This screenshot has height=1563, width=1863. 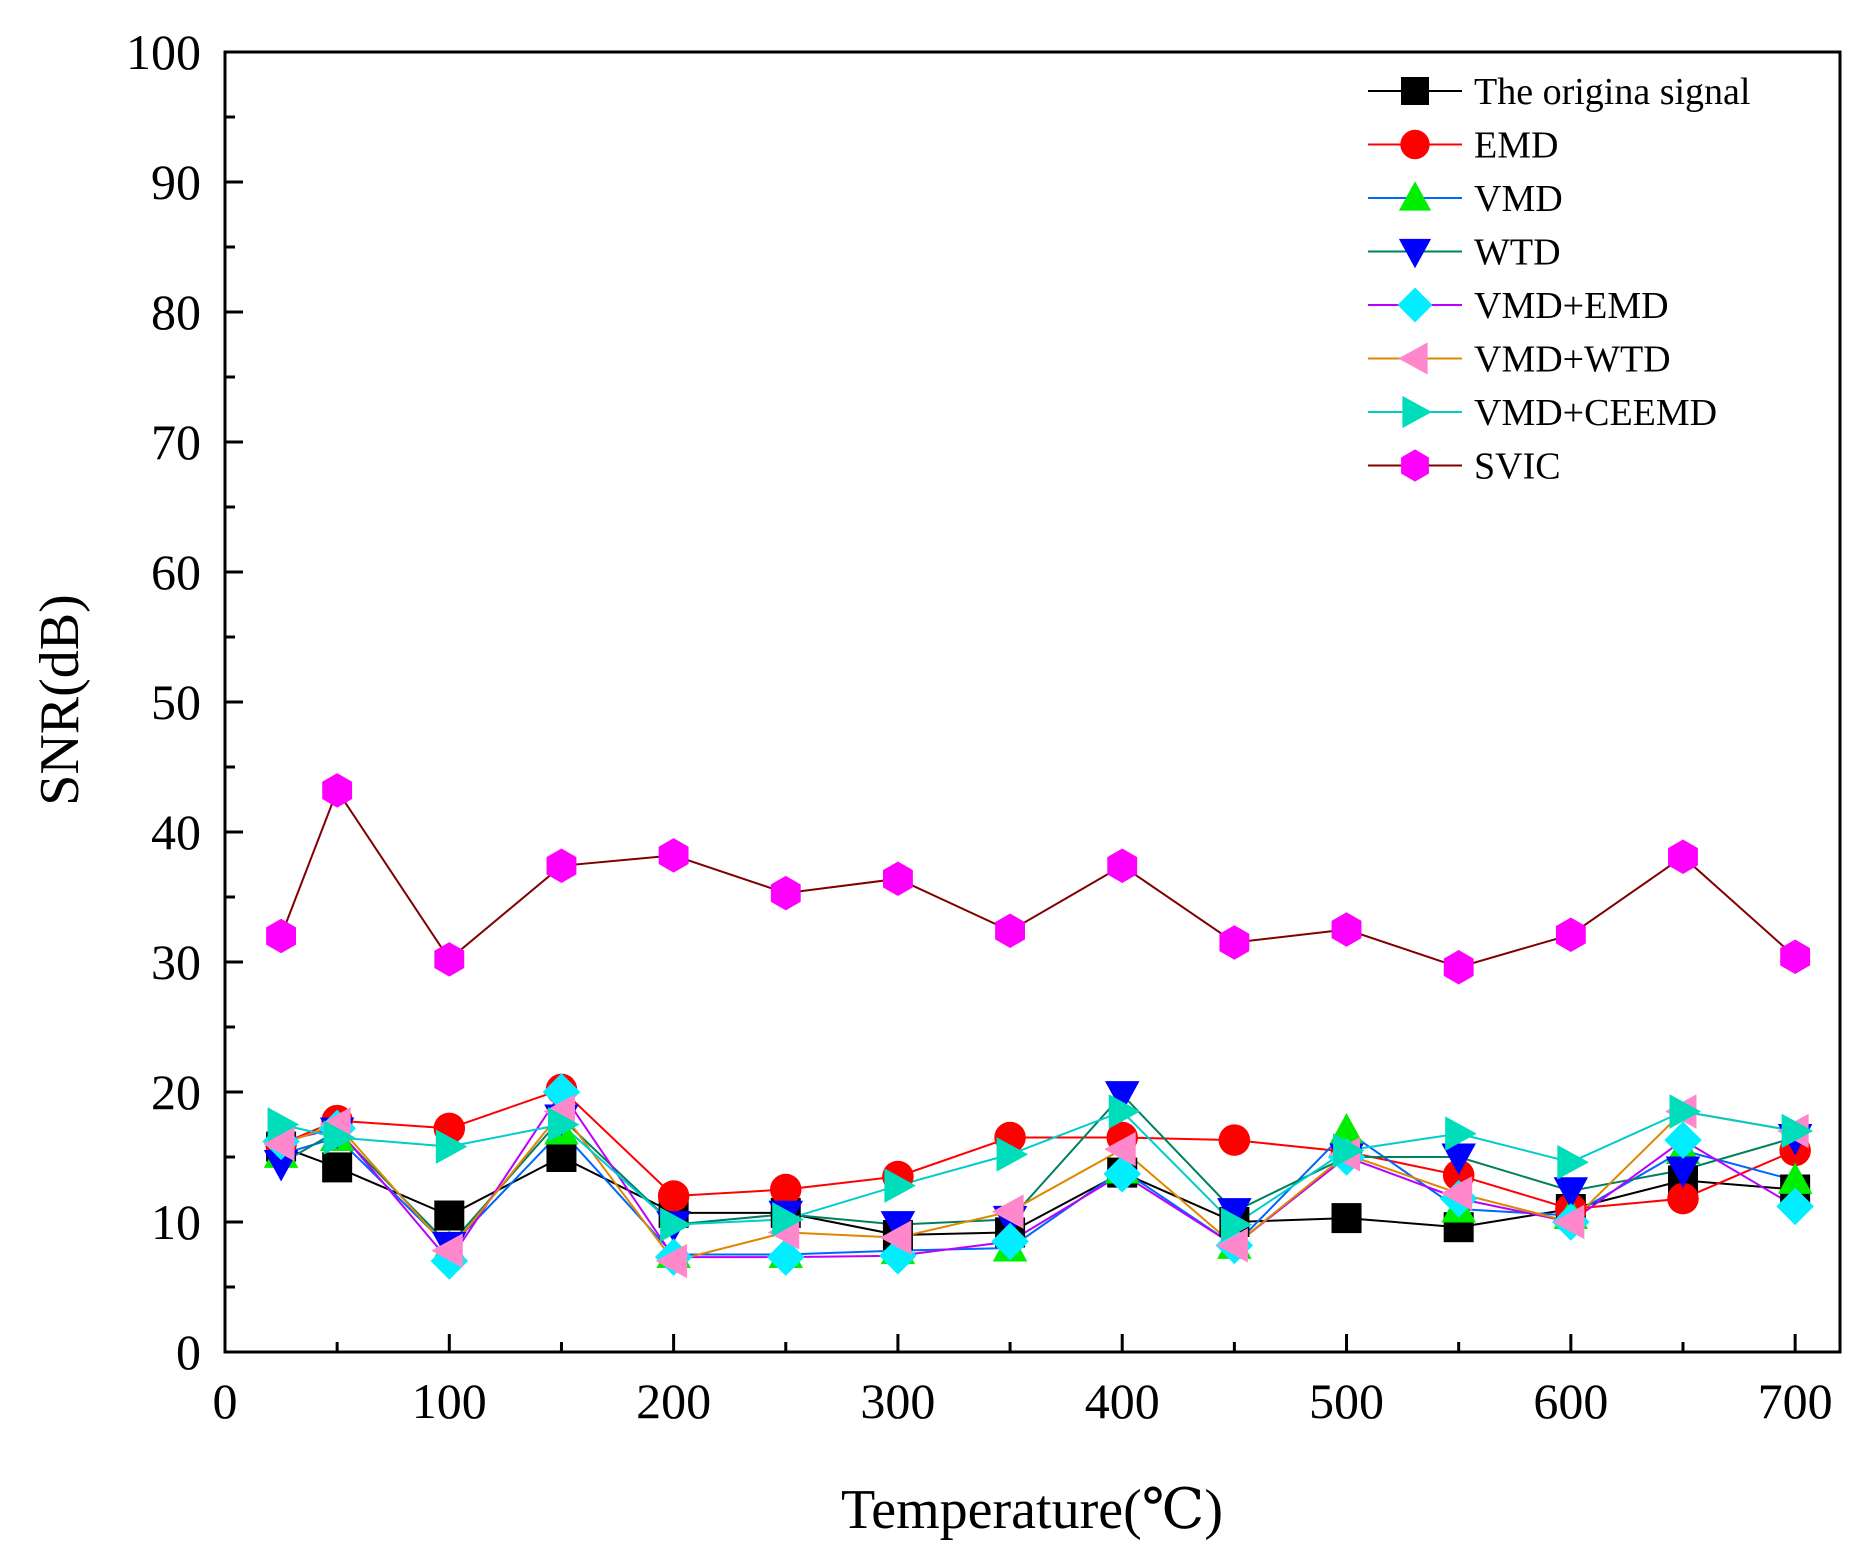 I want to click on legend-label-vmd-wtd: VMD+WTD, so click(x=1572, y=360).